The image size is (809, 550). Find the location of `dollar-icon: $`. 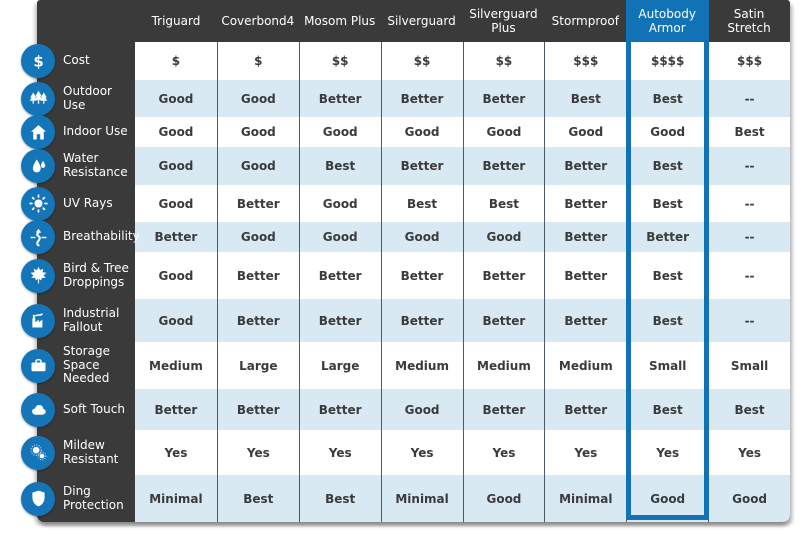

dollar-icon: $ is located at coordinates (38, 61).